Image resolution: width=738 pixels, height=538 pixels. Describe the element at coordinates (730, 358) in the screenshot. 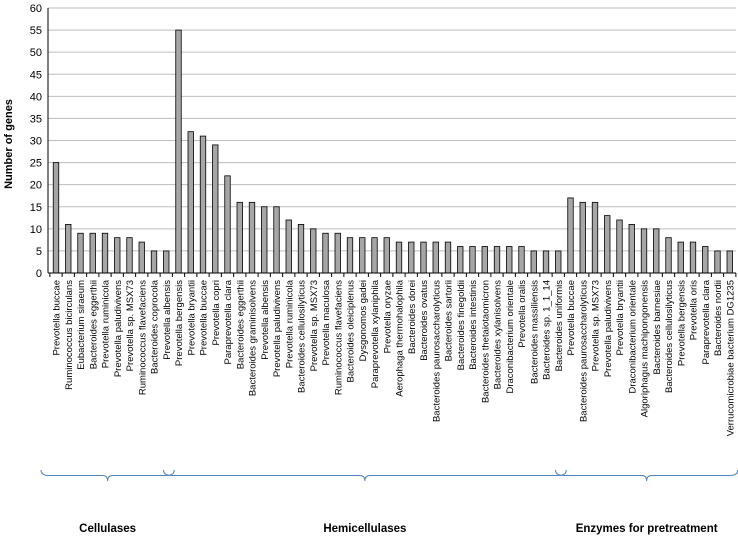

I see `x-category-label: Verrucomicrobiae bacterium DG1235` at that location.